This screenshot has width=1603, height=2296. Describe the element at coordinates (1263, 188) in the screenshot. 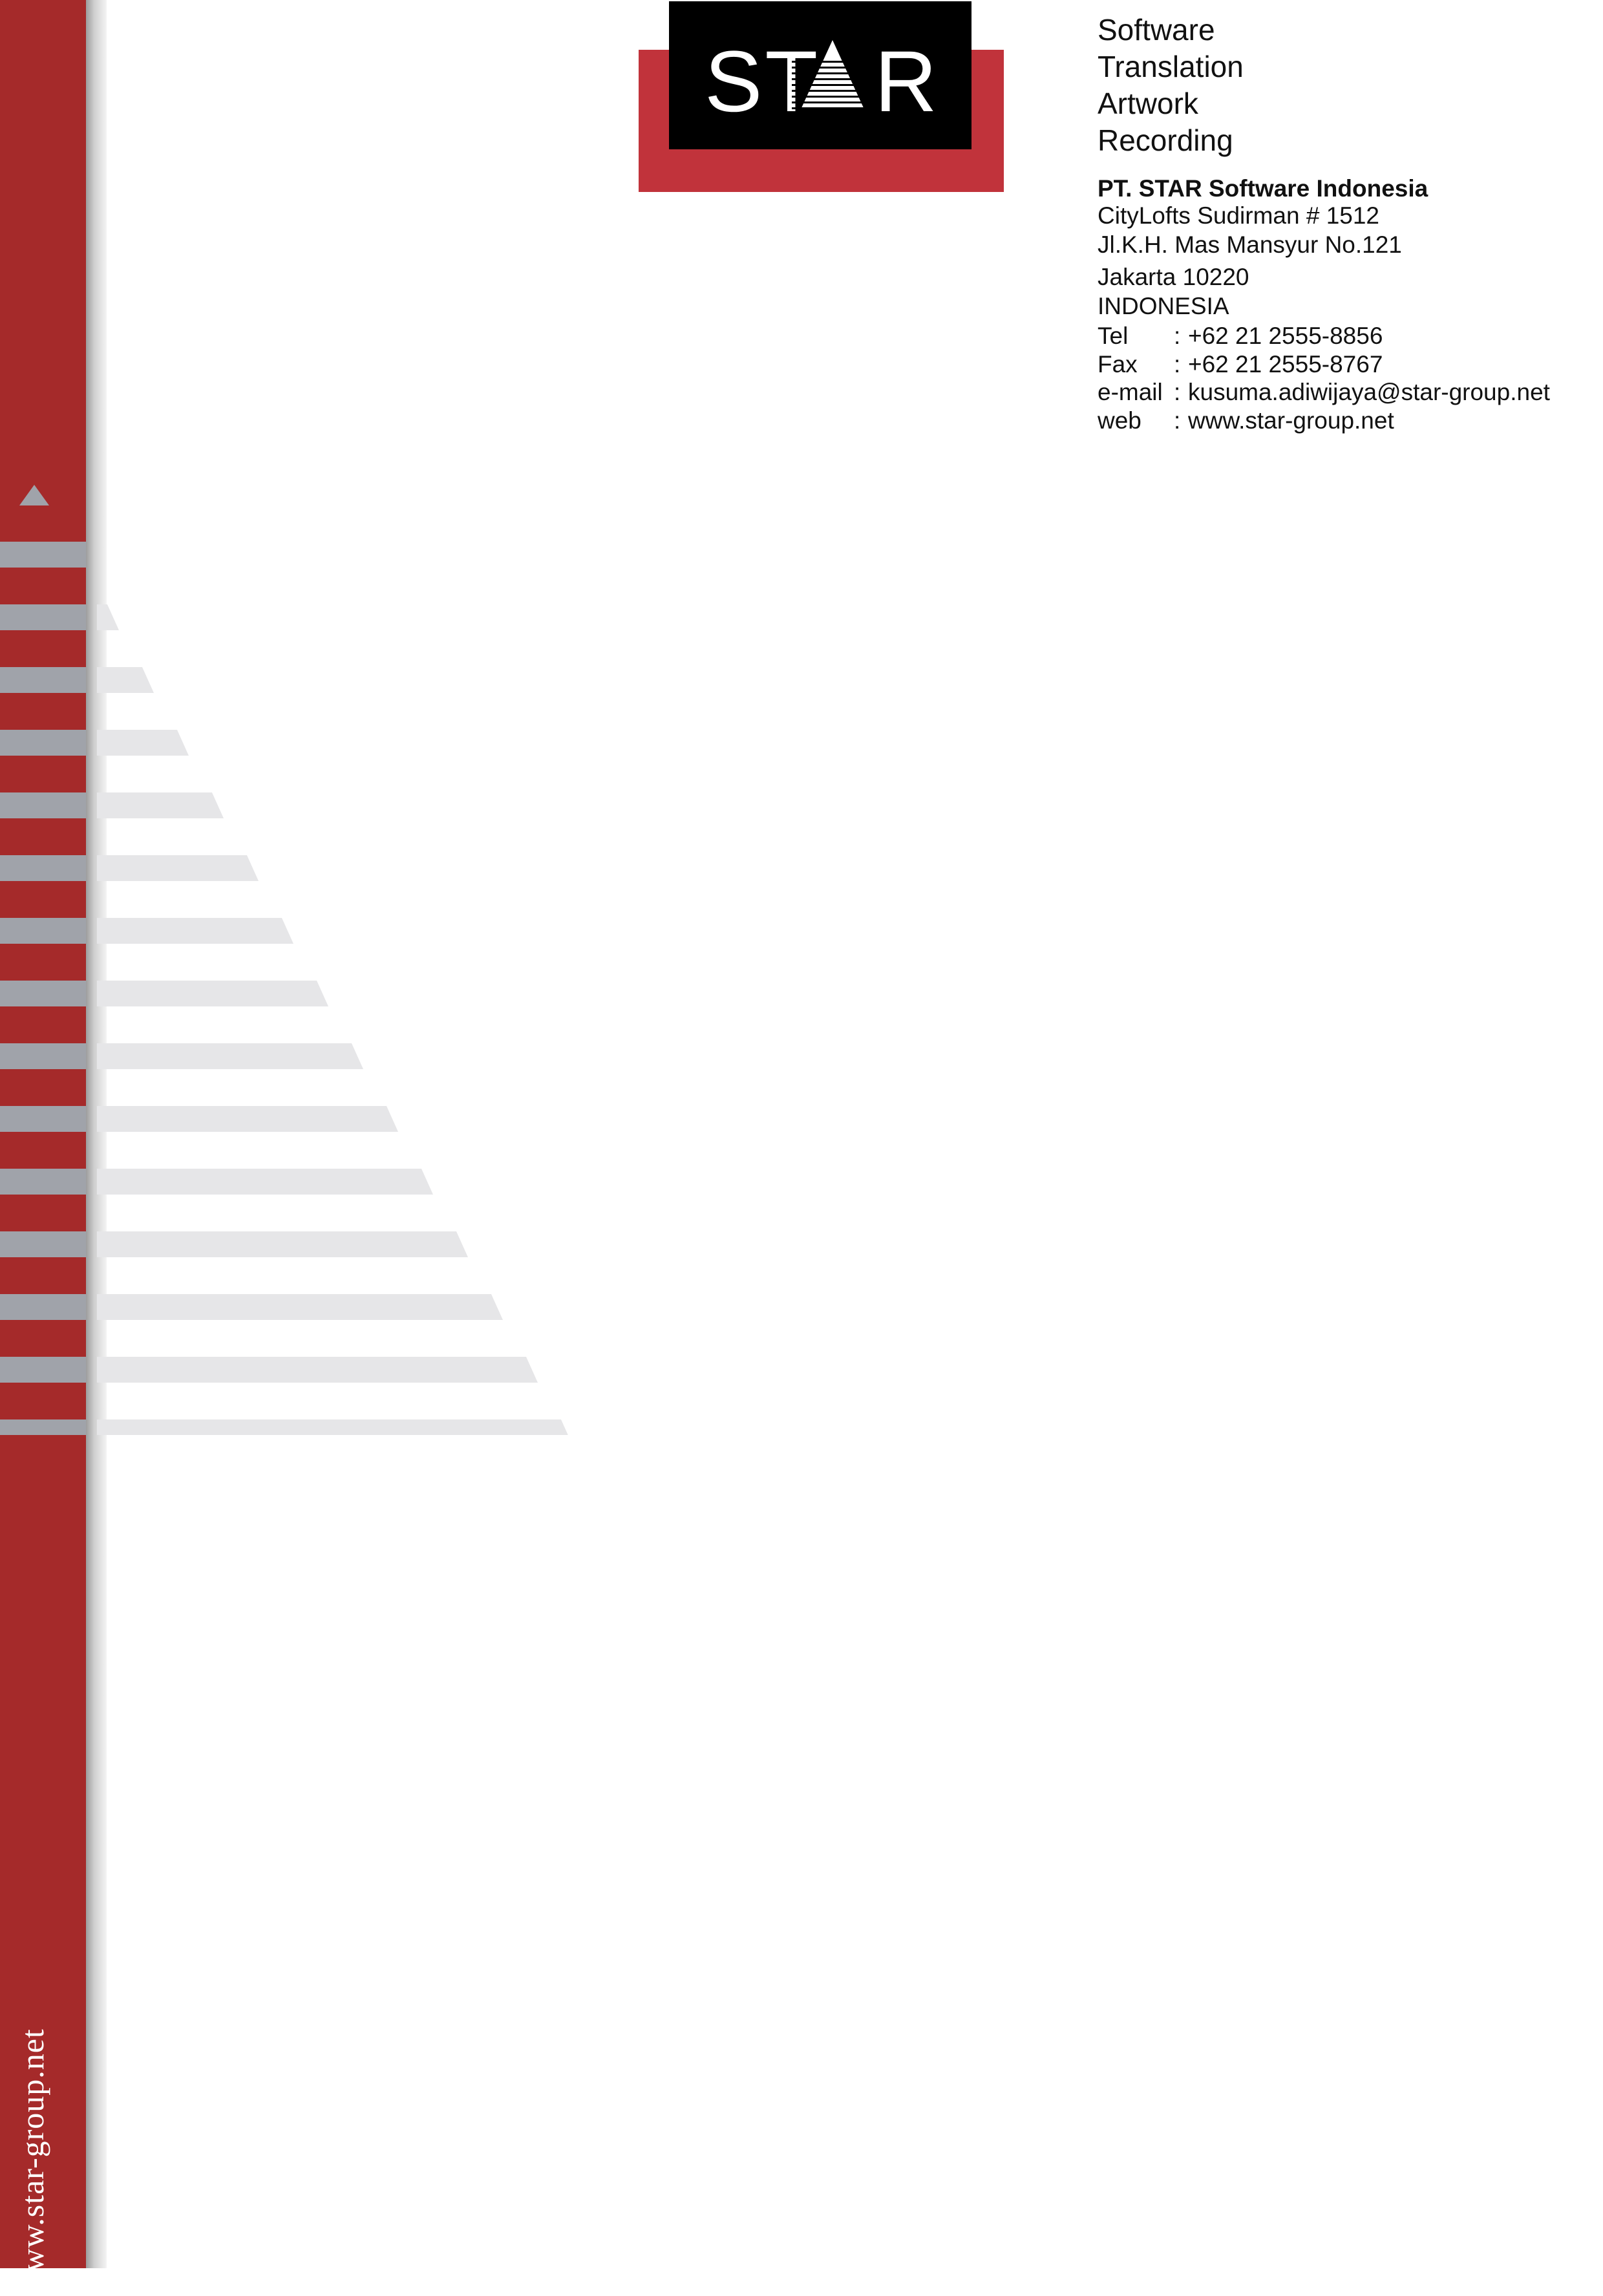

I see `company-name: PT. STAR Software Indonesia` at that location.